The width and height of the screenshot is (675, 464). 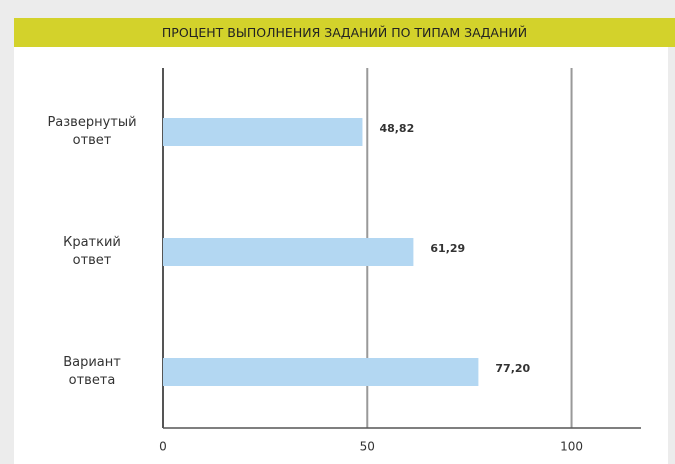 What do you see at coordinates (163, 447) in the screenshot?
I see `x-tick-label: 0` at bounding box center [163, 447].